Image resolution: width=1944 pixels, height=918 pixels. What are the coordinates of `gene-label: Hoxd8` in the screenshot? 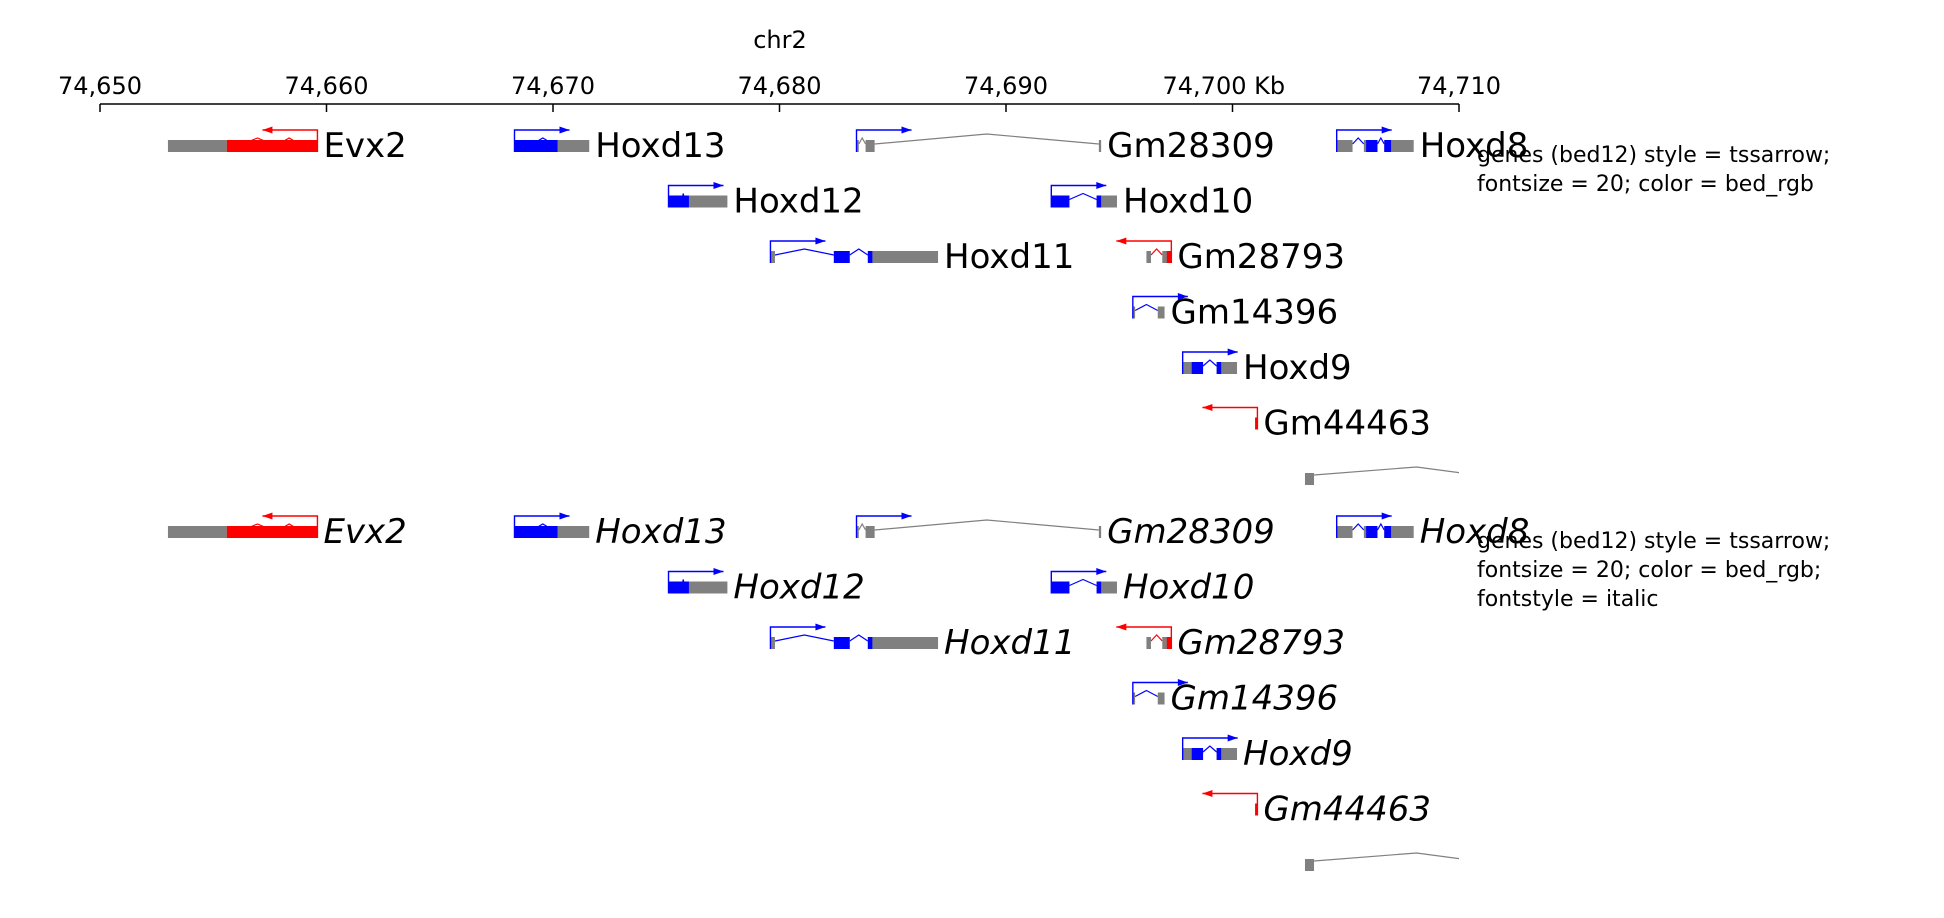 It's located at (1474, 146).